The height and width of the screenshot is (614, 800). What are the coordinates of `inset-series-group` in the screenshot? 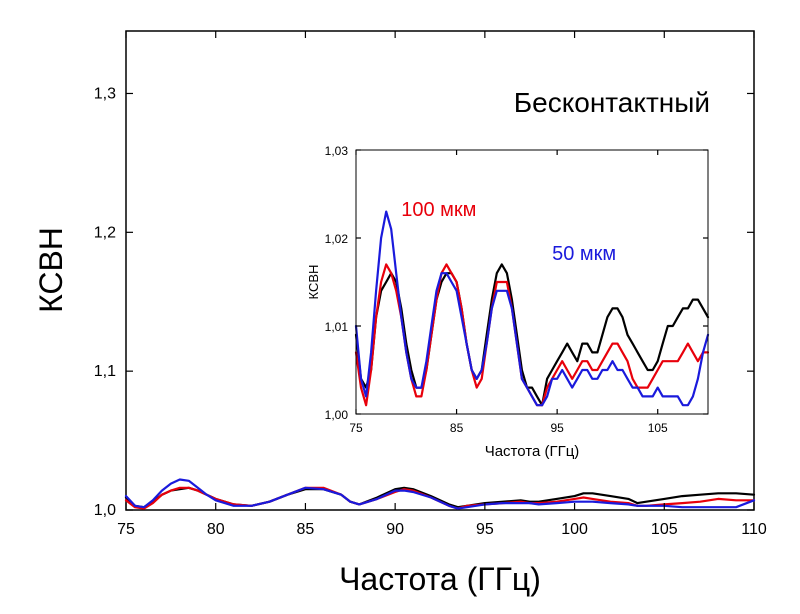 It's located at (532, 308).